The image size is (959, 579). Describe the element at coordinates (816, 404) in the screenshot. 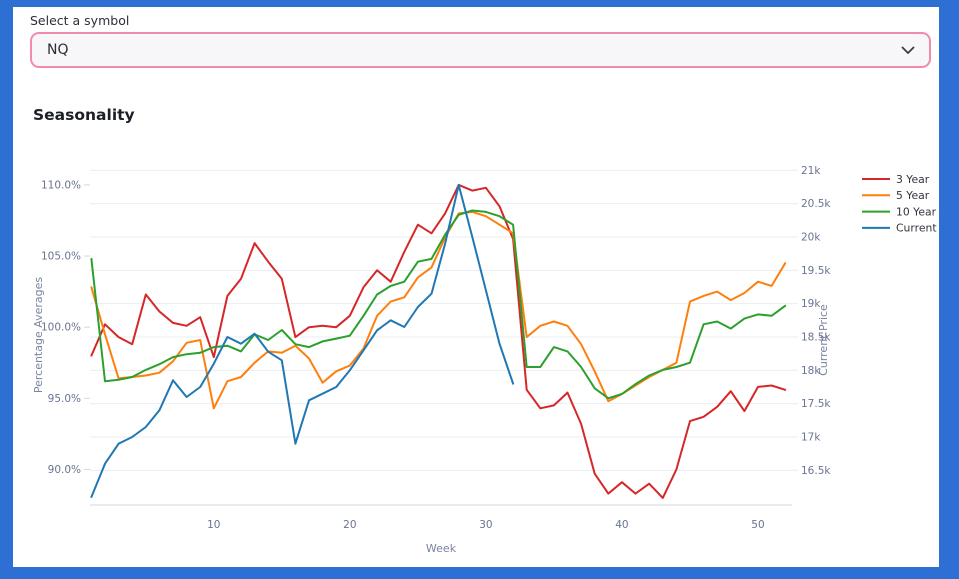

I see `right-axis-tick-label: 17.5k` at that location.